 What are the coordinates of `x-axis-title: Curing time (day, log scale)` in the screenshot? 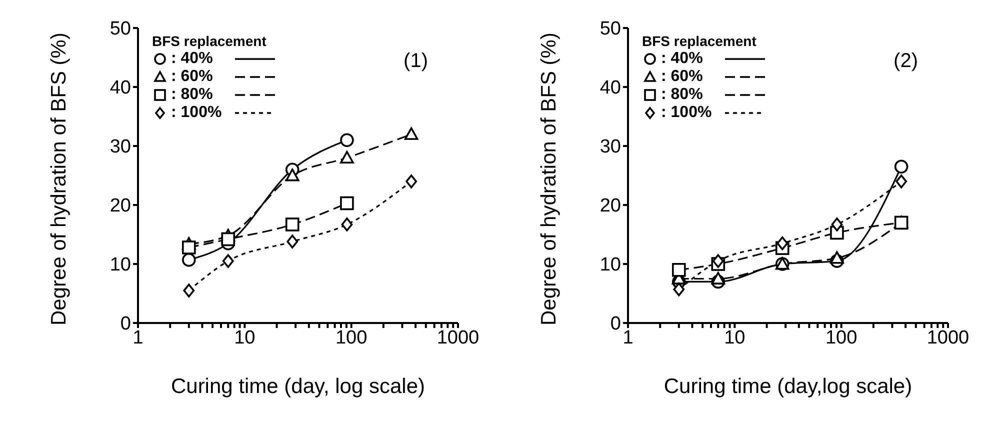 It's located at (298, 386).